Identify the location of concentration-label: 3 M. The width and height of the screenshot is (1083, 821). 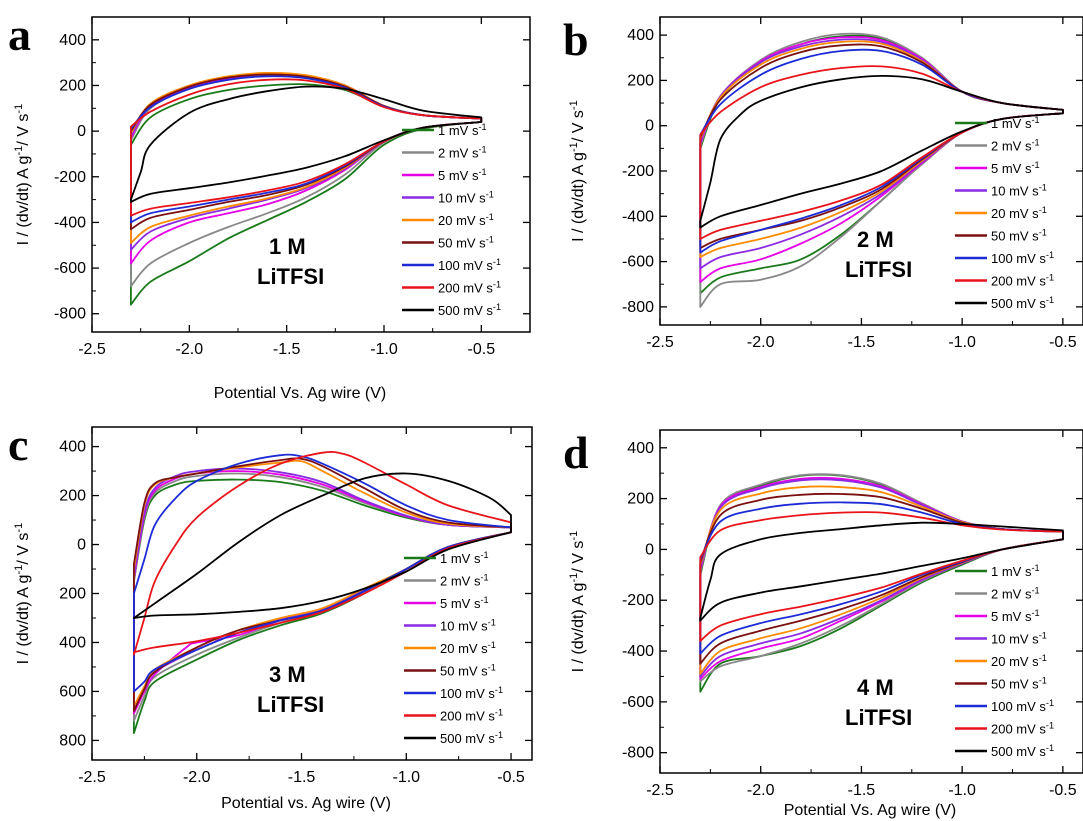
(287, 674).